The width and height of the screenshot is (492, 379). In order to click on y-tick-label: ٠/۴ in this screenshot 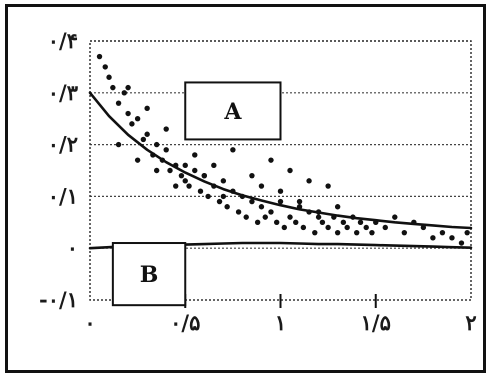, I will do `click(63, 40)`.